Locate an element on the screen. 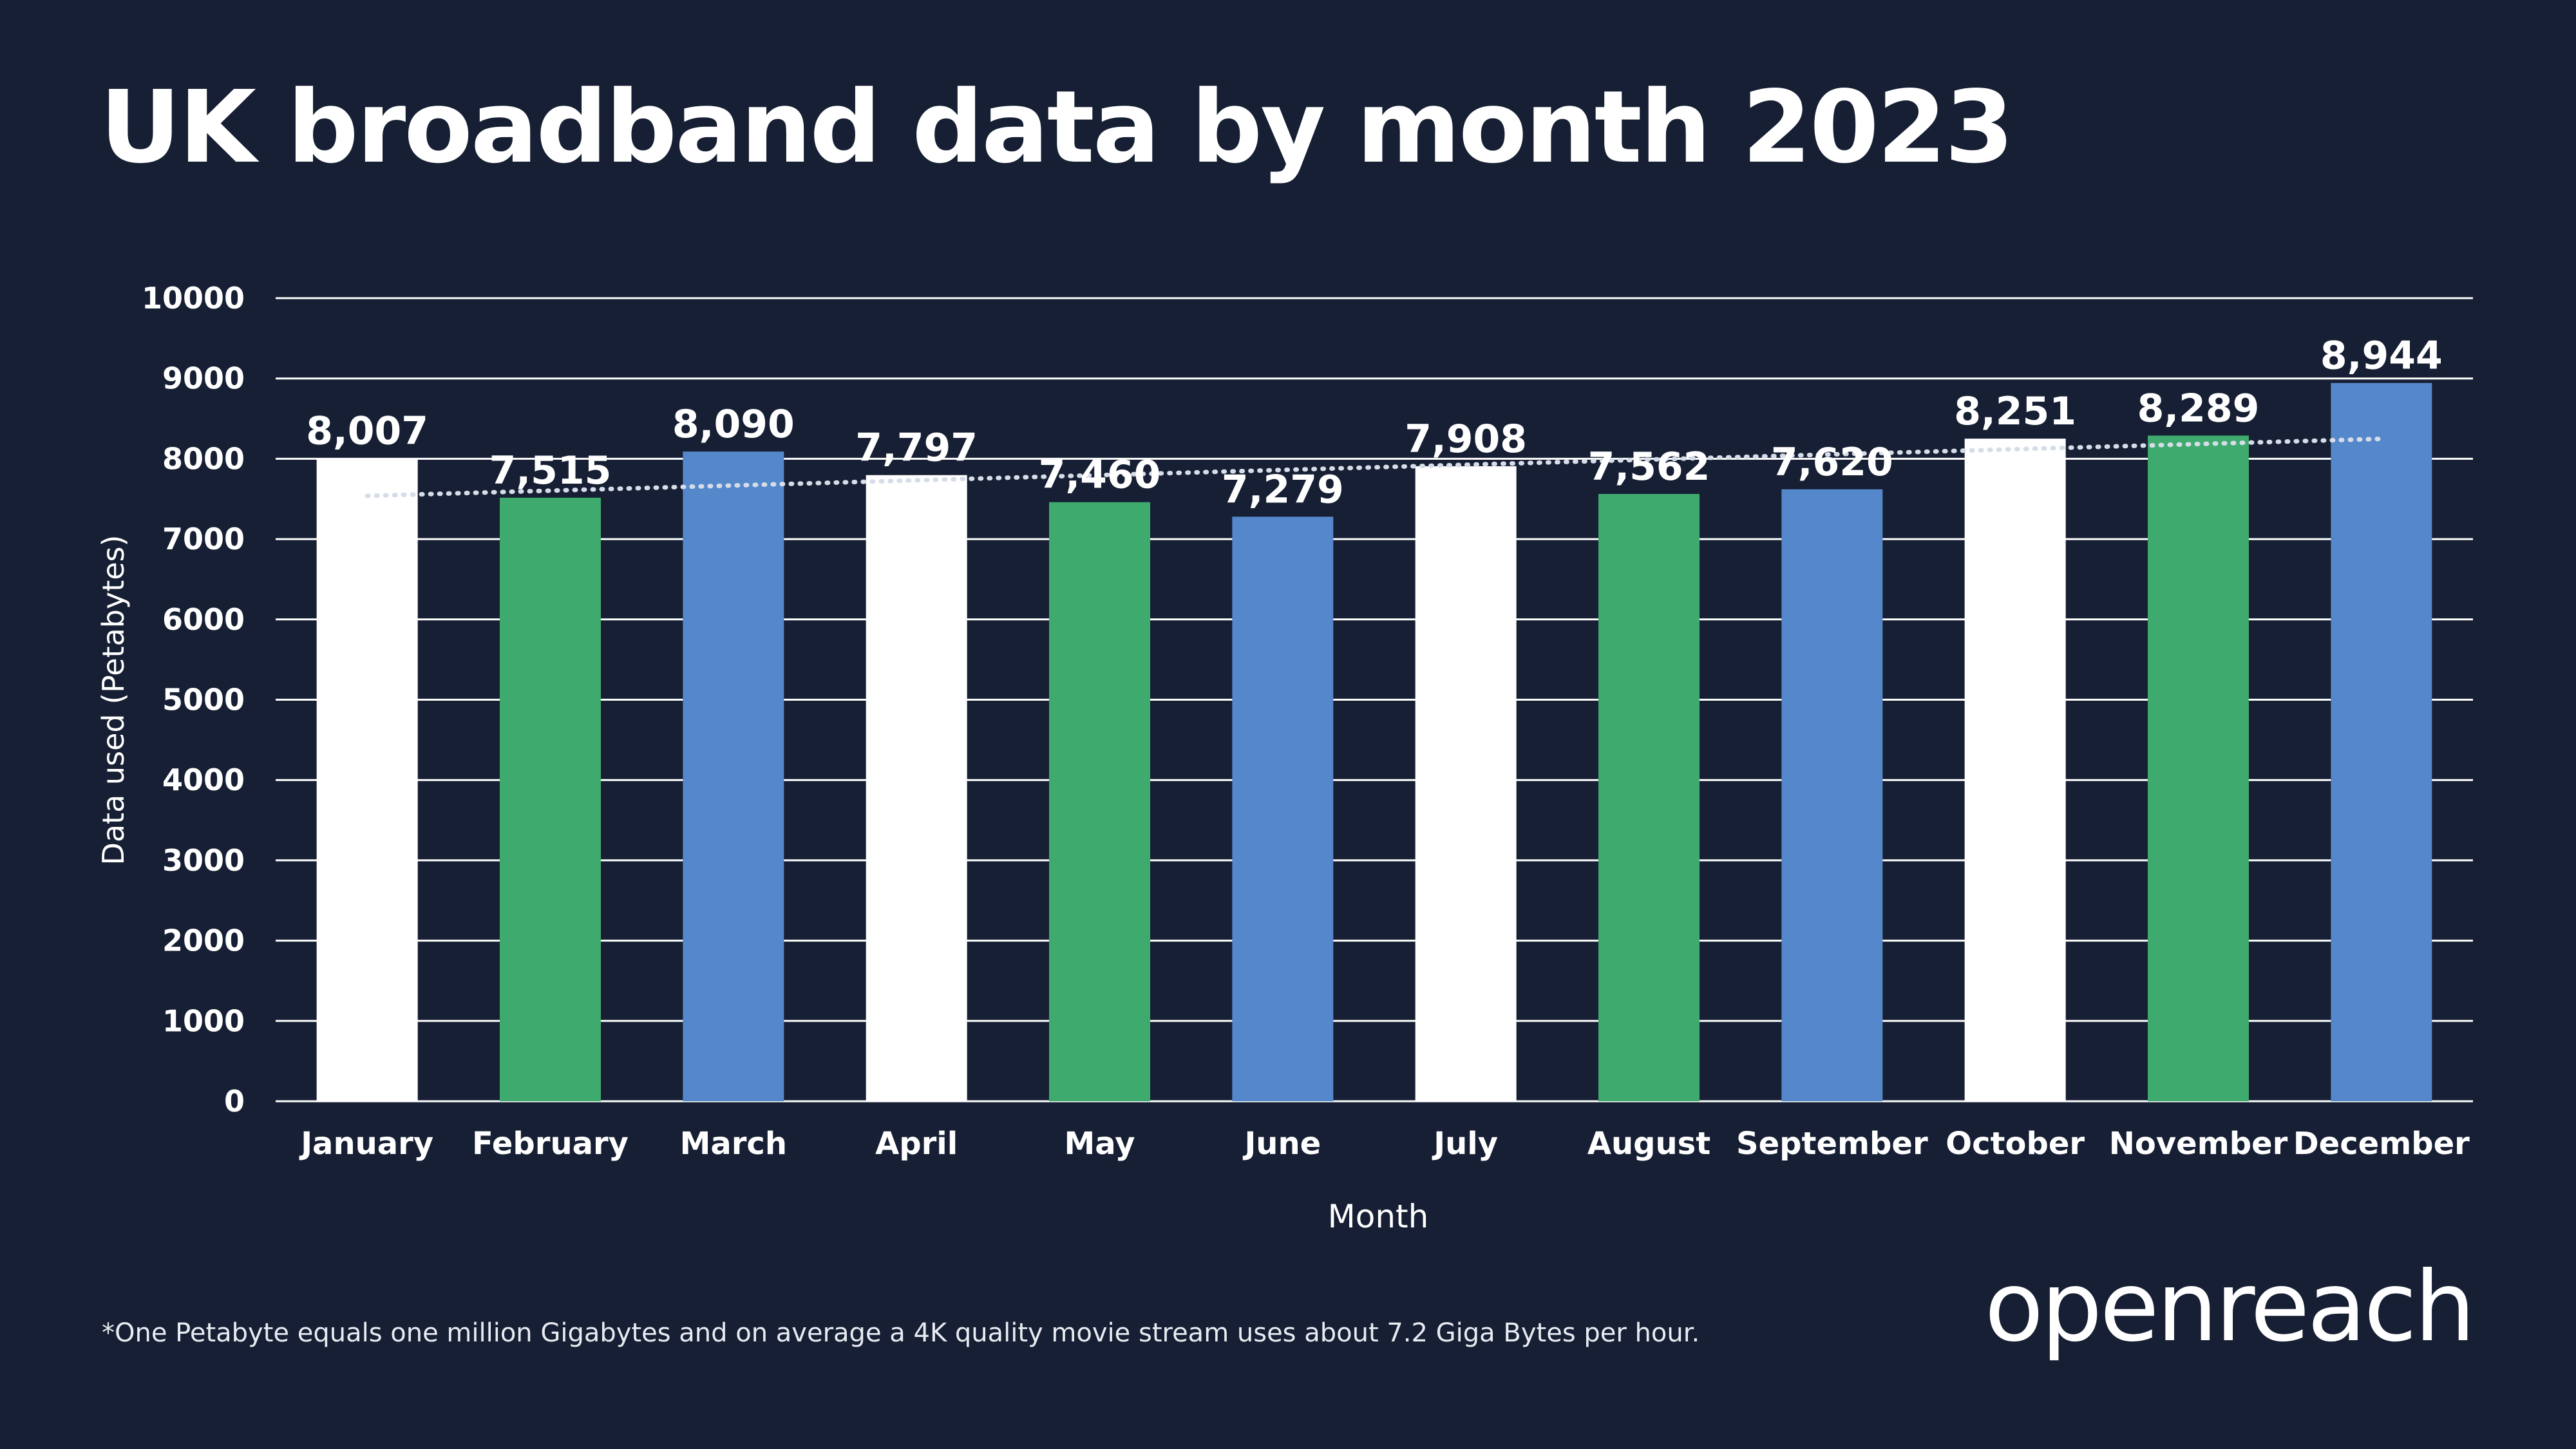  y-axis-label: Data used (Petabytes) is located at coordinates (113, 700).